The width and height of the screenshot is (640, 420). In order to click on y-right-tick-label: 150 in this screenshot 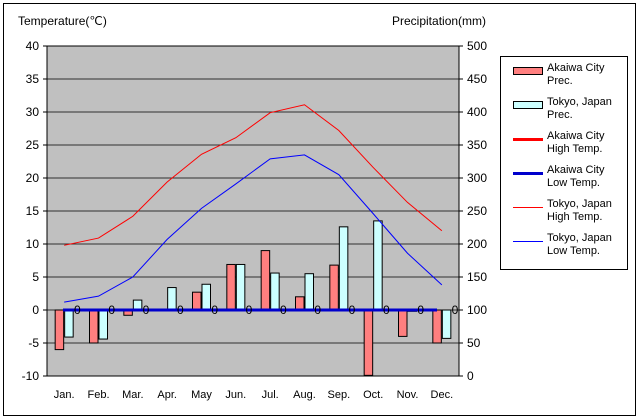, I will do `click(477, 277)`.